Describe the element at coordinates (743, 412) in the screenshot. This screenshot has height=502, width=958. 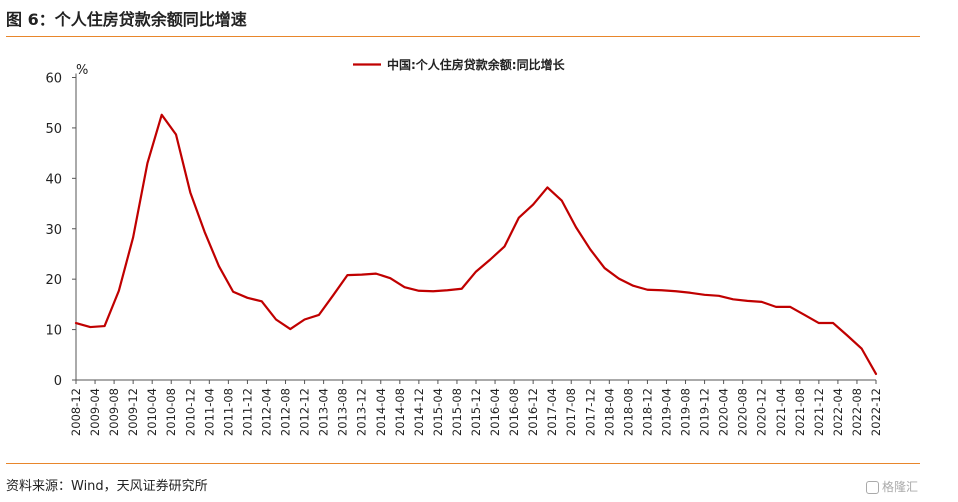
I see `x-tick-label: 2020-08` at that location.